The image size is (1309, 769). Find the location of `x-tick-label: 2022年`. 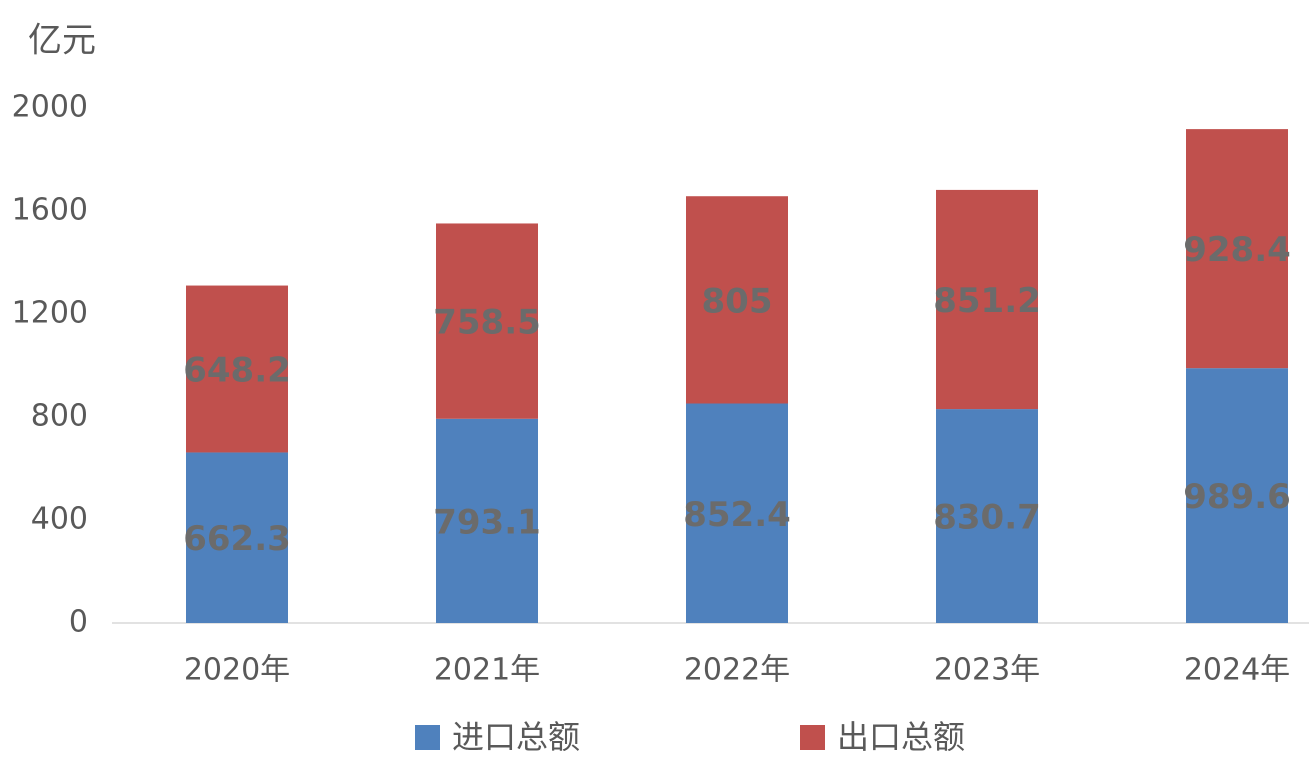

x-tick-label: 2022年 is located at coordinates (737, 670).